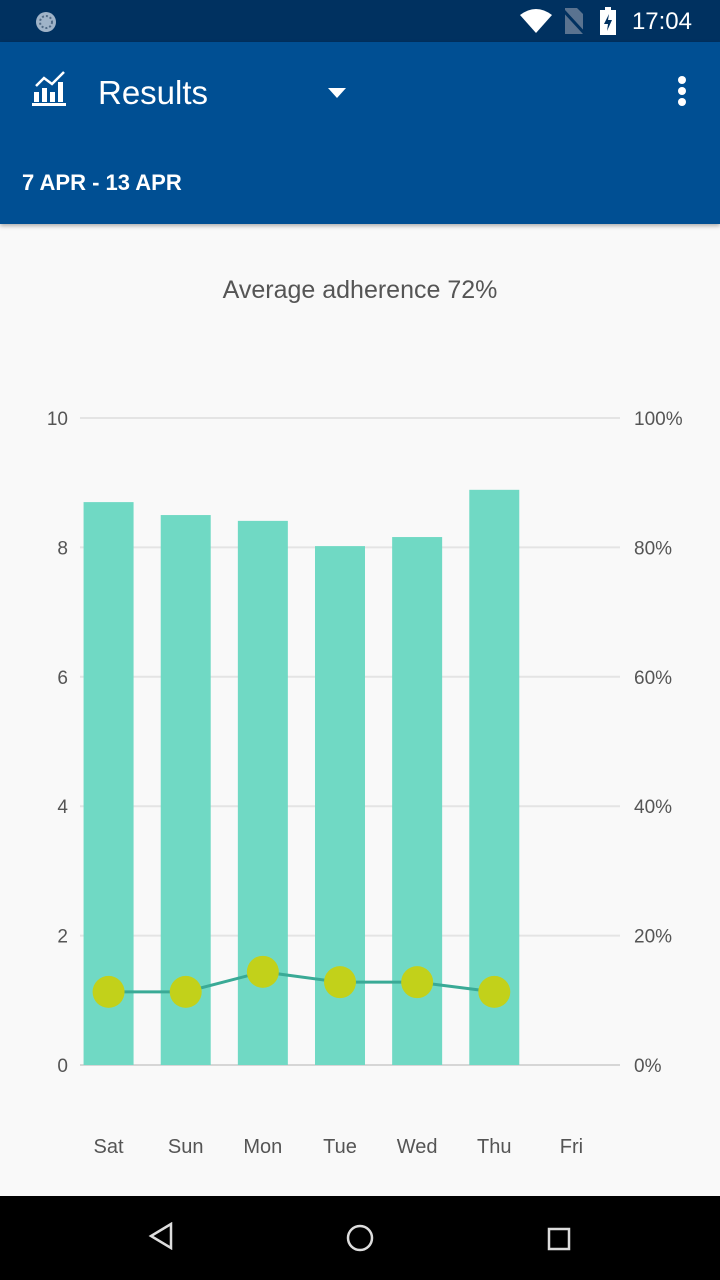  What do you see at coordinates (658, 419) in the screenshot?
I see `right-axis-tick: 100%` at bounding box center [658, 419].